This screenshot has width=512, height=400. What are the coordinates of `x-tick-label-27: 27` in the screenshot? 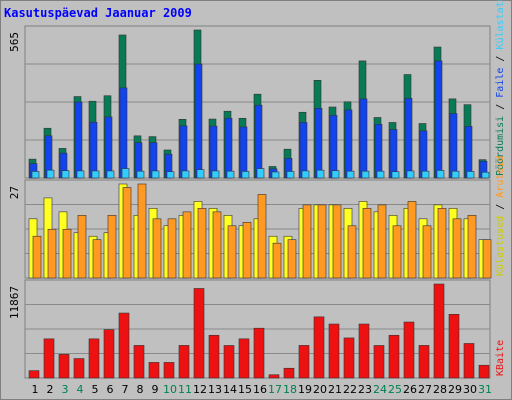 It's located at (425, 389).